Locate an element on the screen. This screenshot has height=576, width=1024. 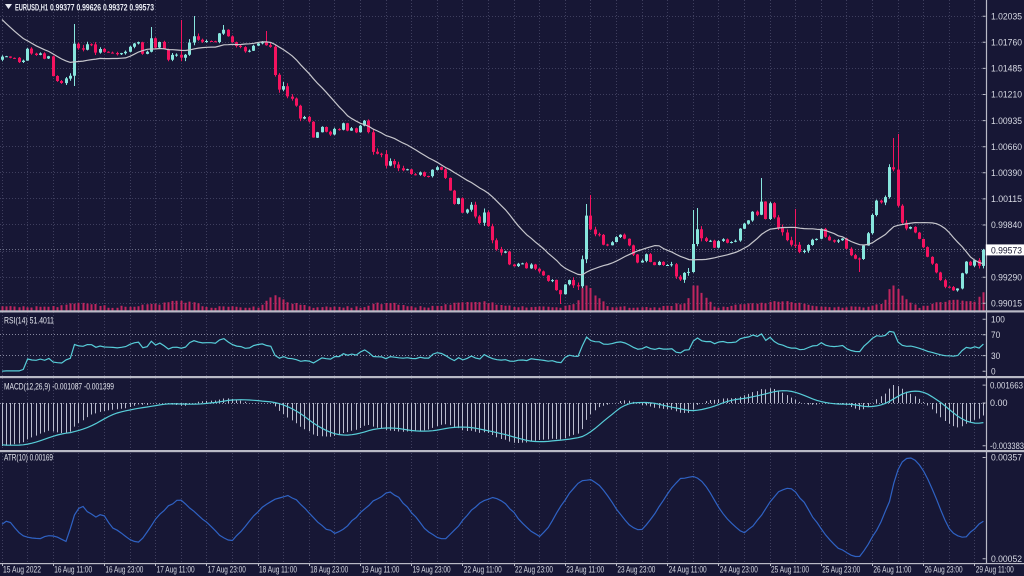
svg-text: 1.00935 is located at coordinates (1006, 121).